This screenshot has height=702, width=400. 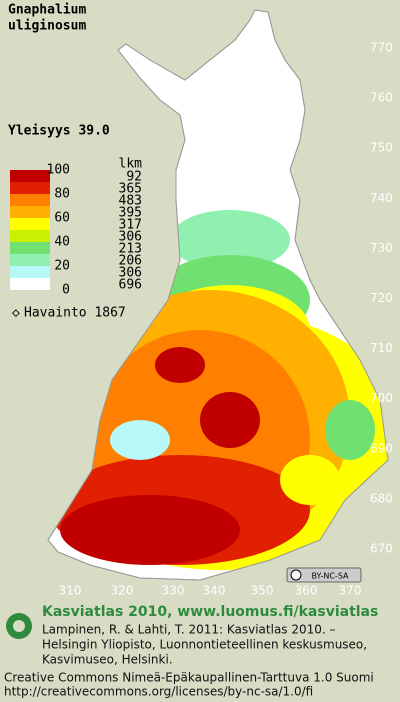 What do you see at coordinates (130, 201) in the screenshot?
I see `legend-count: 483` at bounding box center [130, 201].